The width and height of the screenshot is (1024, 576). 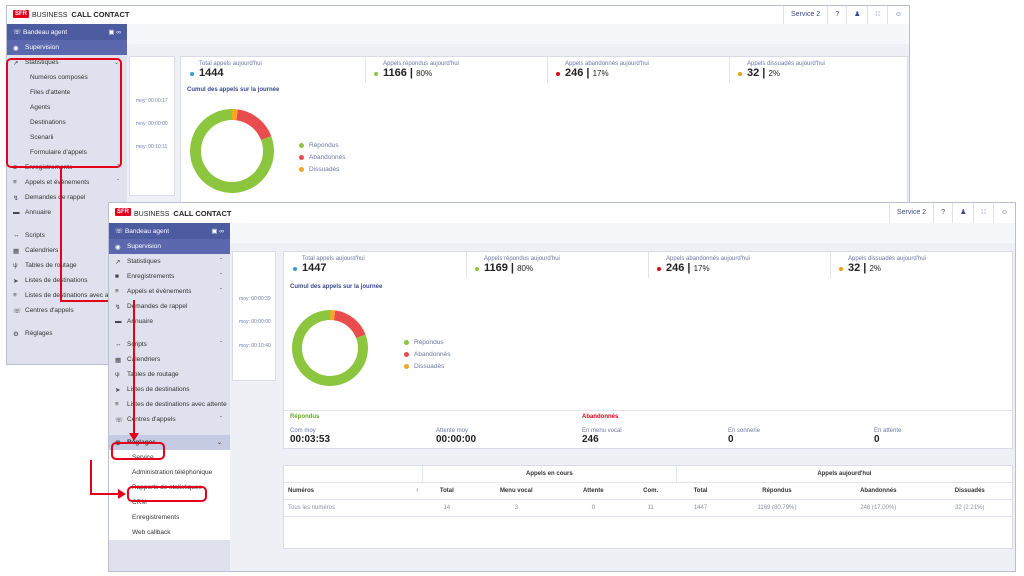 What do you see at coordinates (602, 436) in the screenshot?
I see `menu-vocal: En menu vocal 246` at bounding box center [602, 436].